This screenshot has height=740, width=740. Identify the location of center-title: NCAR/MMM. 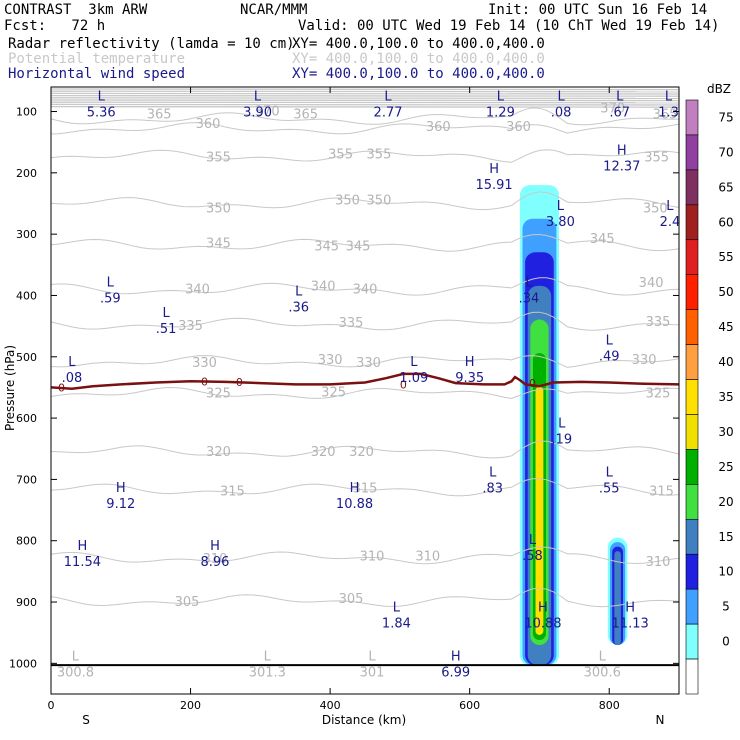
(274, 10).